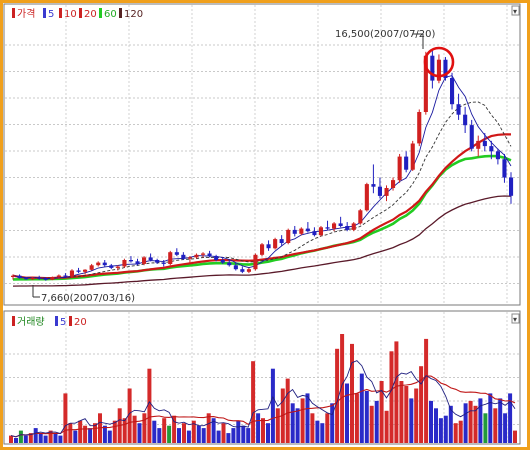  What do you see at coordinates (56, 321) in the screenshot?
I see `legend-marker-vma5` at bounding box center [56, 321].